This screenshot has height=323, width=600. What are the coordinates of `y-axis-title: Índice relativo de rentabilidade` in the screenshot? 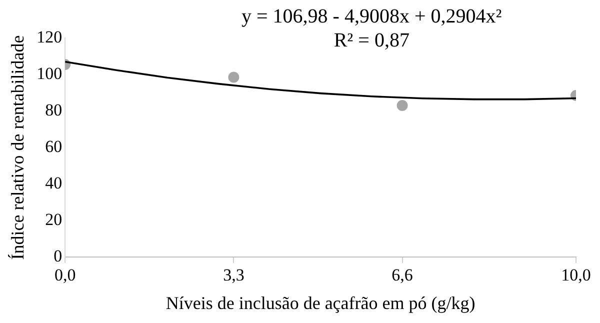 It's located at (18, 147).